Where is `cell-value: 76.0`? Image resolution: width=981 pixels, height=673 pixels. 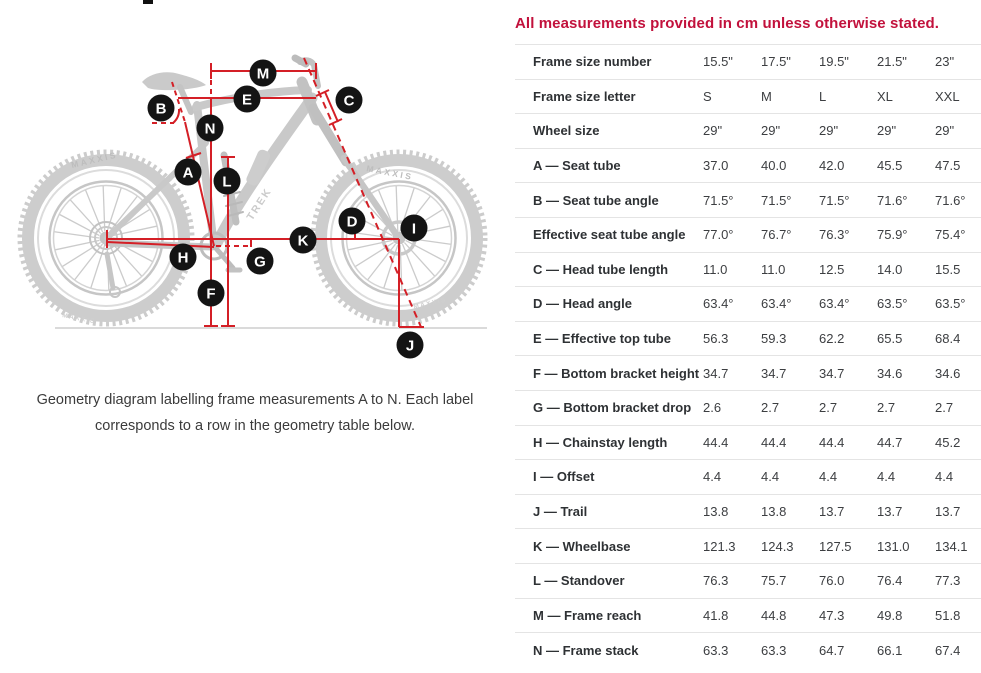
cell-value: 76.0 is located at coordinates (832, 581).